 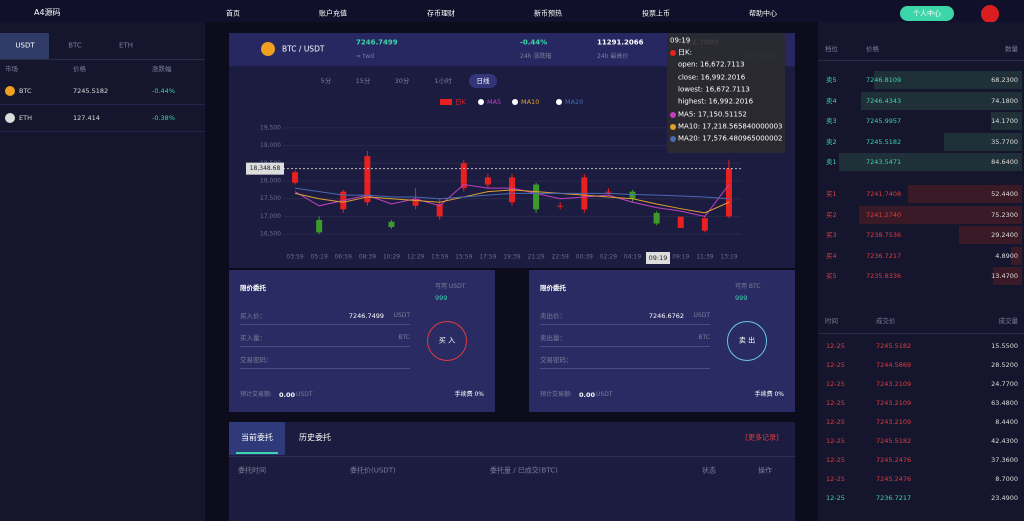 I want to click on level: 买3, so click(x=831, y=234).